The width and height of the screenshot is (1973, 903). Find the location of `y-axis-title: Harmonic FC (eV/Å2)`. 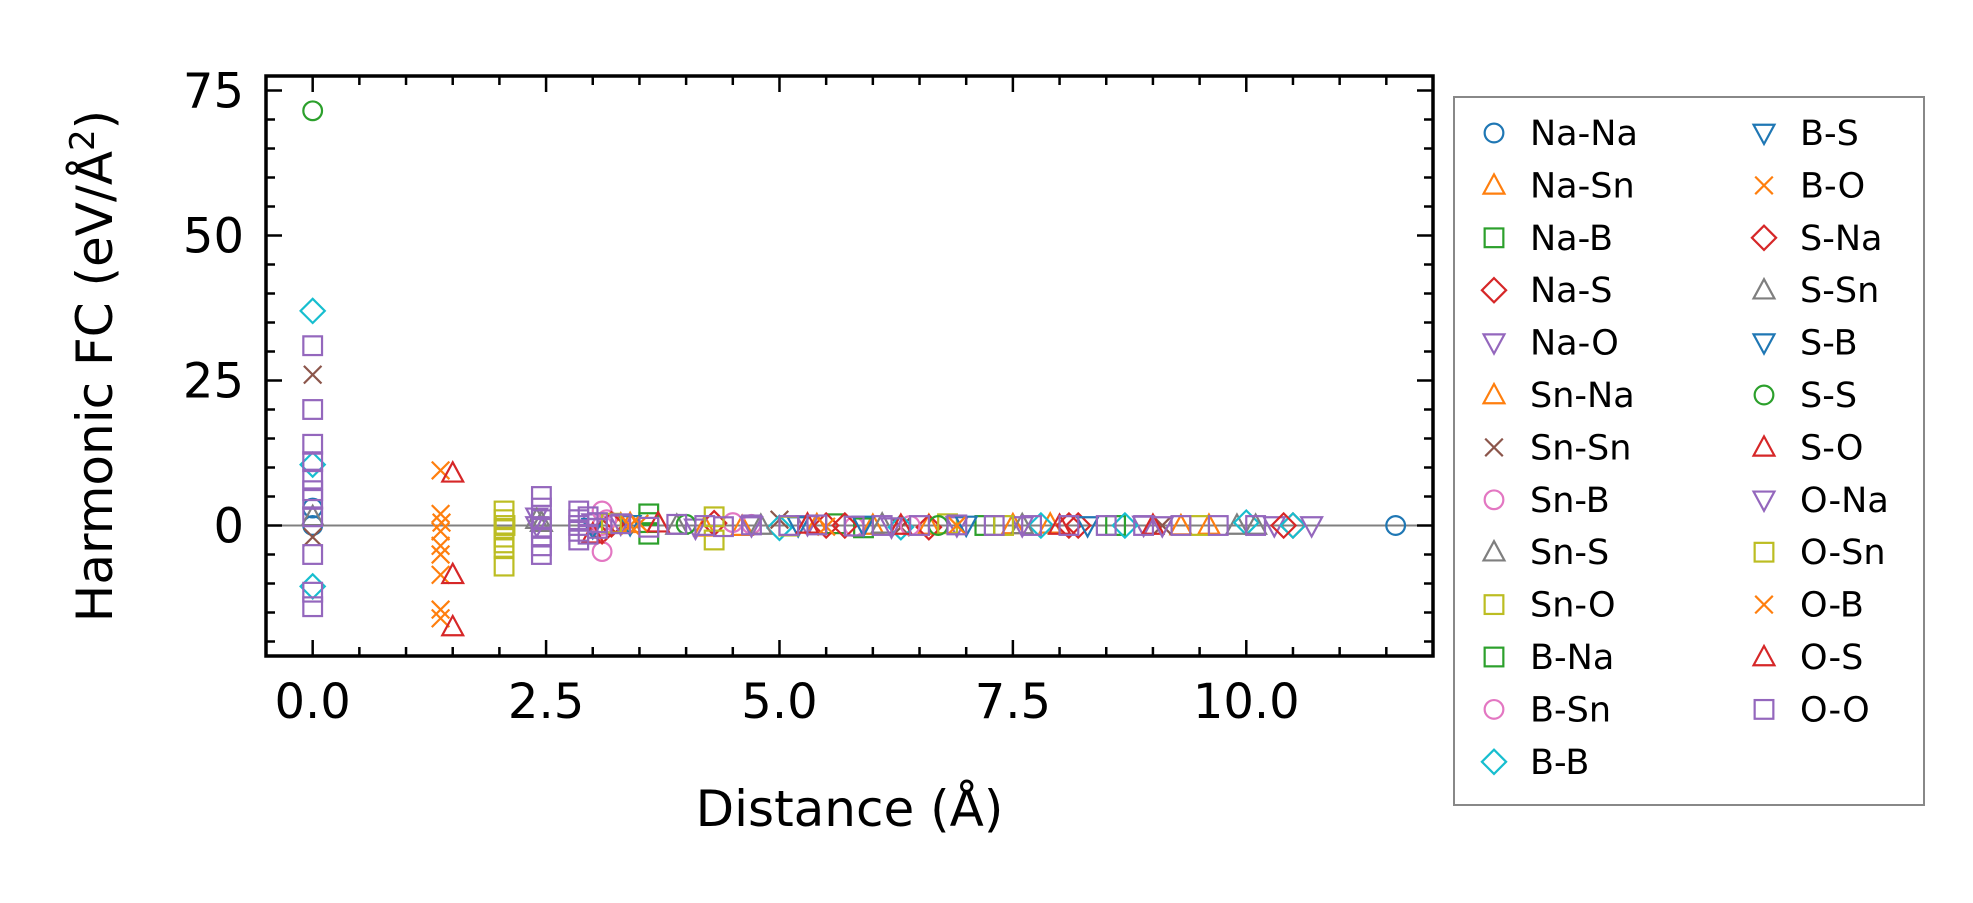

y-axis-title: Harmonic FC (eV/Å2) is located at coordinates (93, 366).